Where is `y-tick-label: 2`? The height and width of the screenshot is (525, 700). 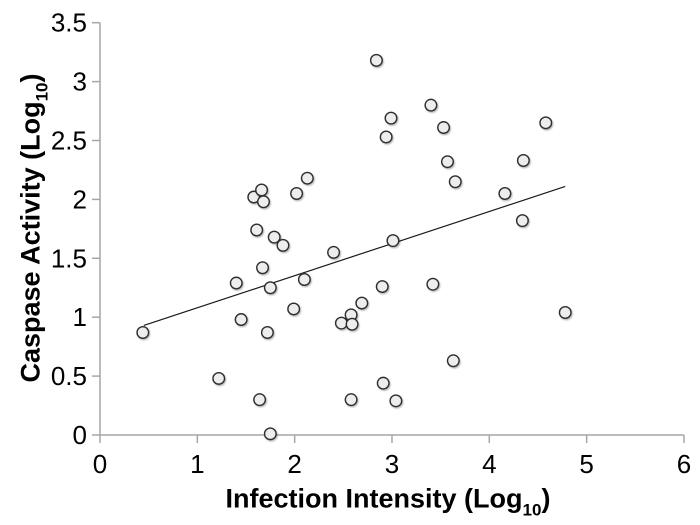 y-tick-label: 2 is located at coordinates (80, 199).